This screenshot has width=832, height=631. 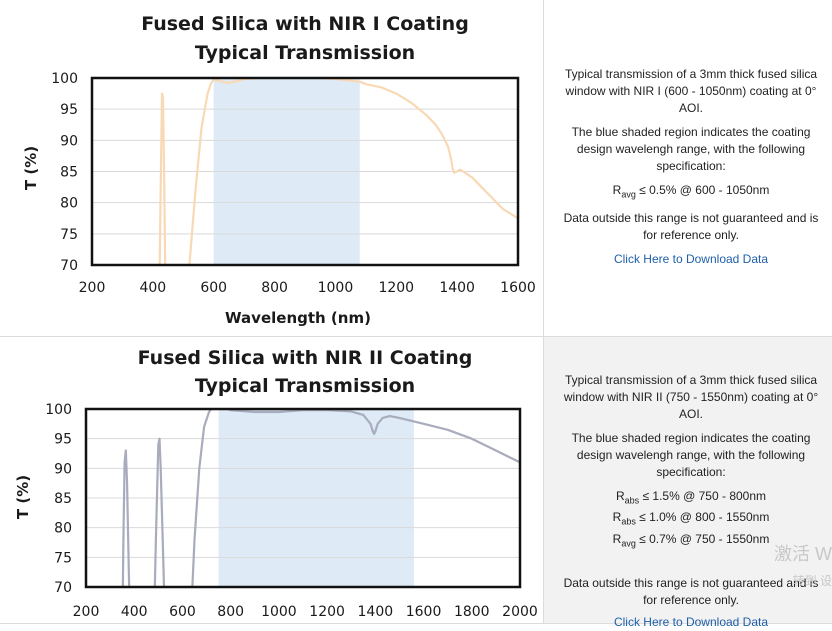 I want to click on activation-watermark: 激活 W, so click(x=803, y=554).